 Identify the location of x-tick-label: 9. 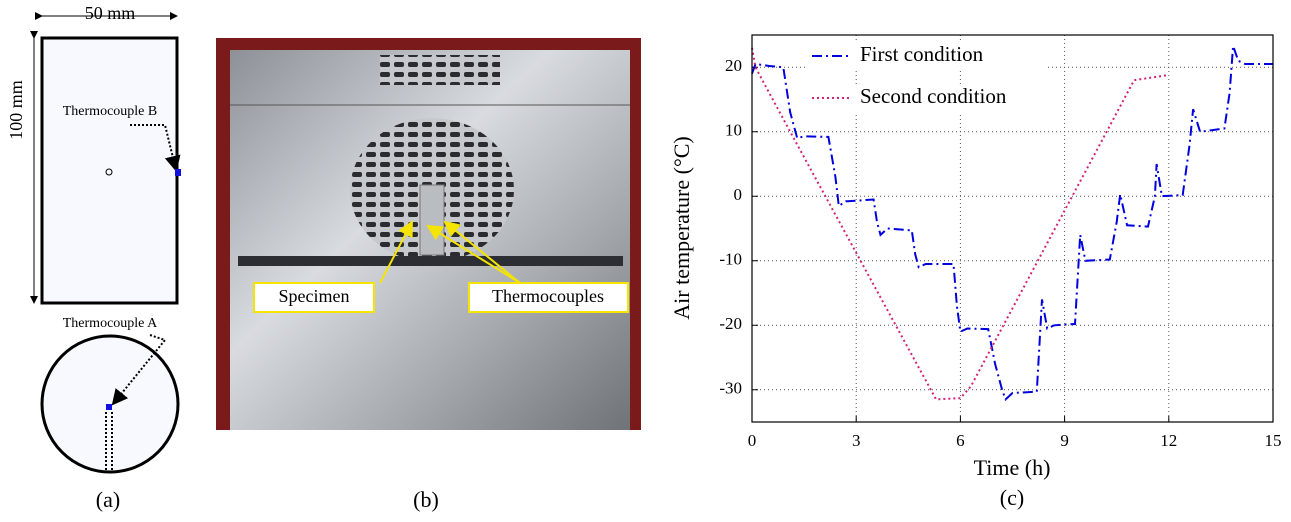
(1064, 440).